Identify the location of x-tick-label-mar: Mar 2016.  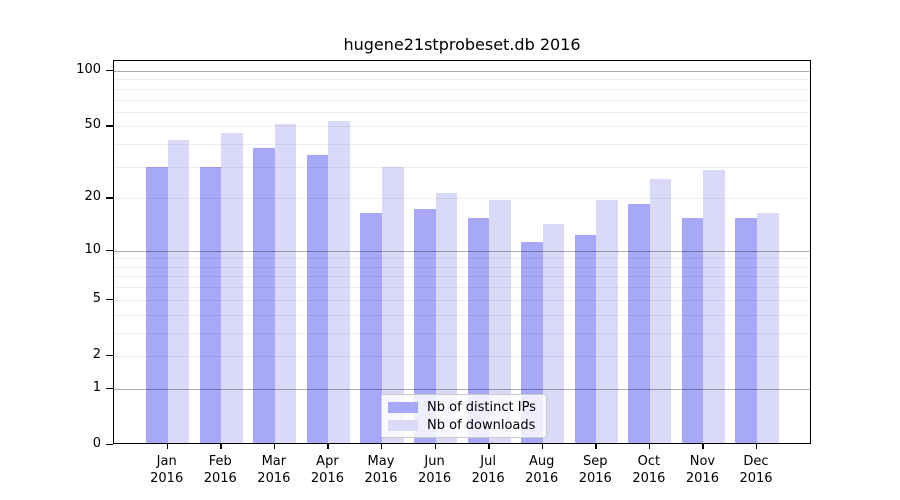
(274, 470).